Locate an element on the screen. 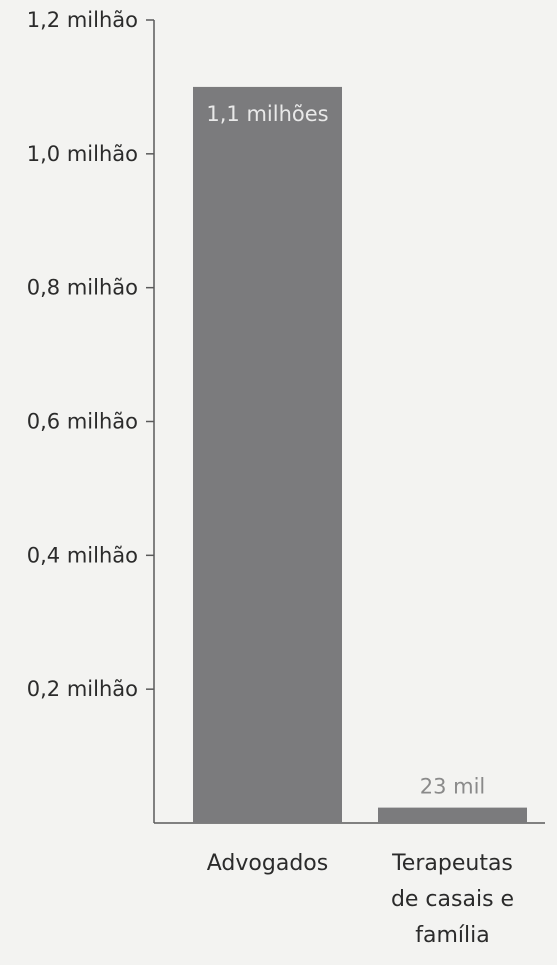 Image resolution: width=557 pixels, height=965 pixels. y-tick-label: 0,2 milhão is located at coordinates (82, 689).